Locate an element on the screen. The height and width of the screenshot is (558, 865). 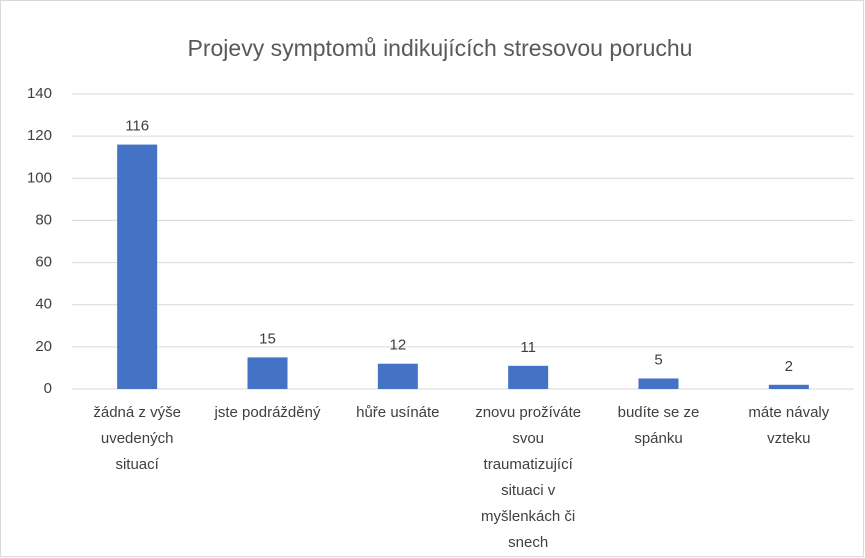
y-tick-label: 40 is located at coordinates (43, 304).